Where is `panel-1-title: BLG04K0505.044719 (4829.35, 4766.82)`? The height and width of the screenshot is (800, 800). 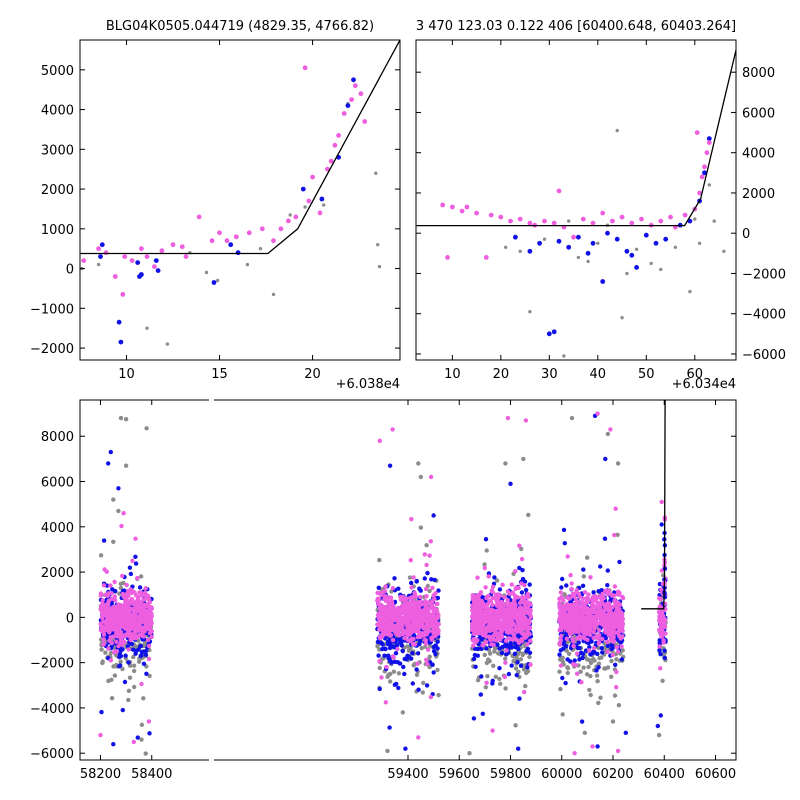
panel-1-title: BLG04K0505.044719 (4829.35, 4766.82) is located at coordinates (240, 26).